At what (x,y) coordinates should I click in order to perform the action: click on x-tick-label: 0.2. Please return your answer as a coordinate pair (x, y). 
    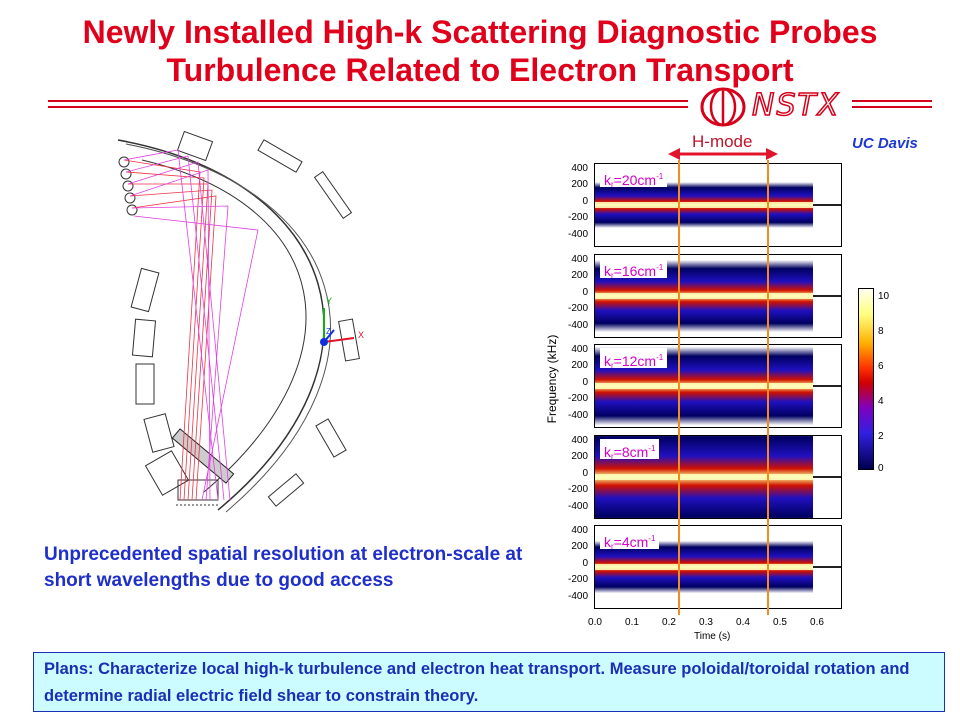
    Looking at the image, I should click on (669, 622).